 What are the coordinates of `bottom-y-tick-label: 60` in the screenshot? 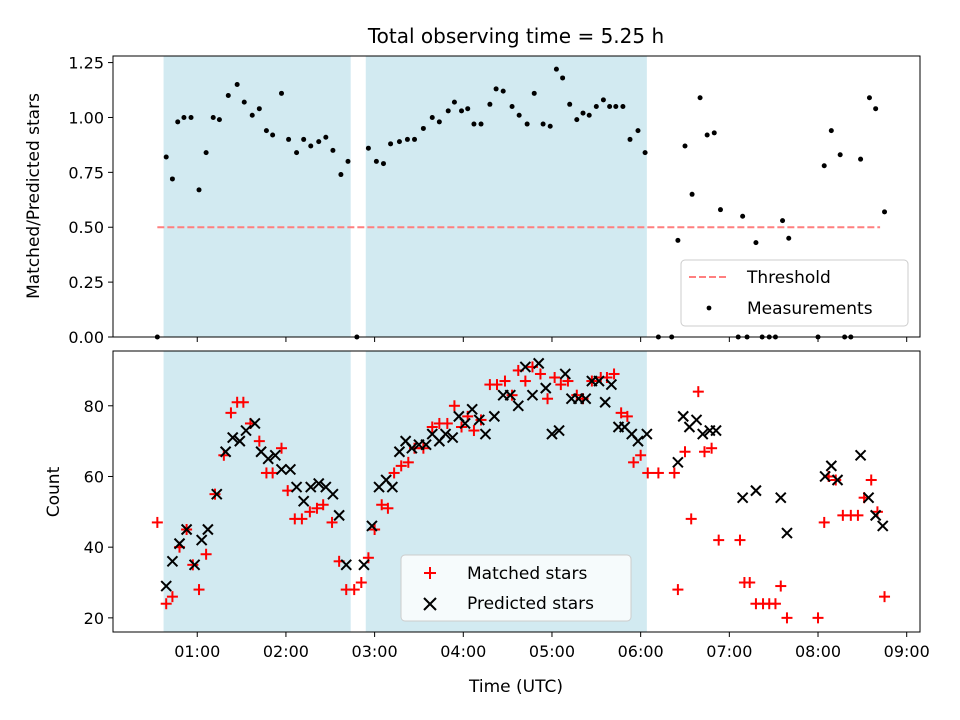 It's located at (94, 476).